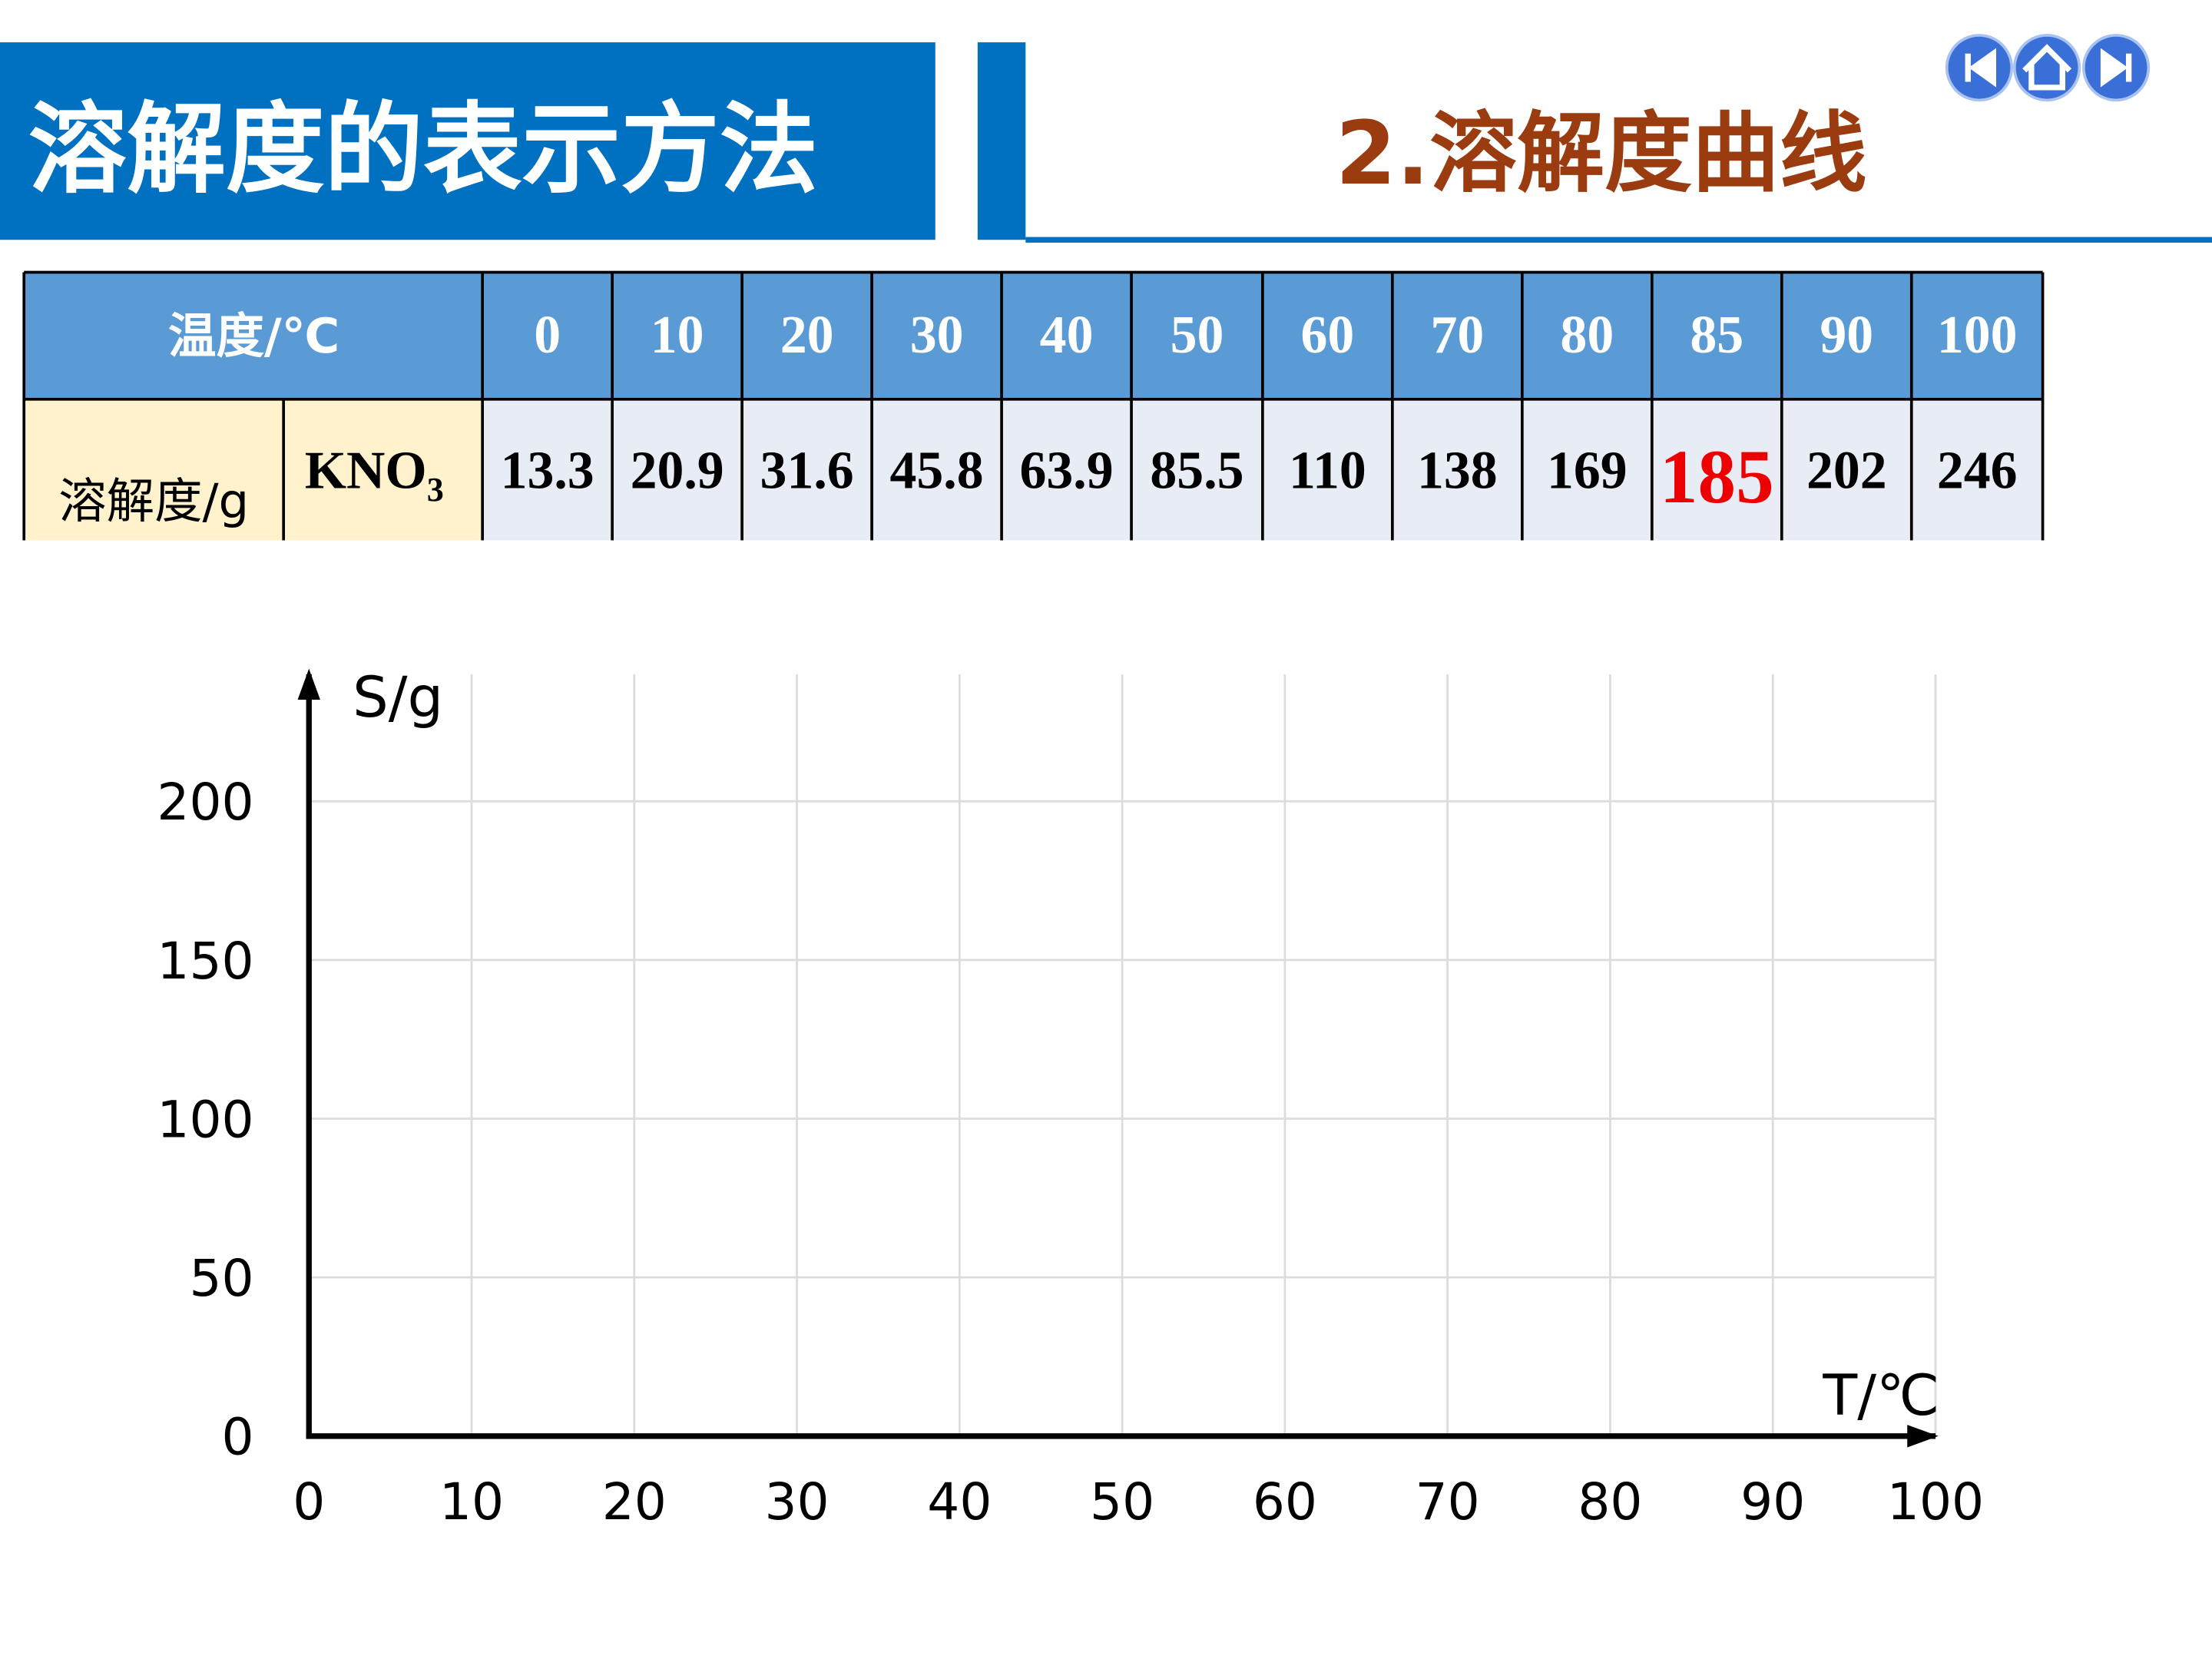  What do you see at coordinates (1588, 471) in the screenshot?
I see `solubility: 169` at bounding box center [1588, 471].